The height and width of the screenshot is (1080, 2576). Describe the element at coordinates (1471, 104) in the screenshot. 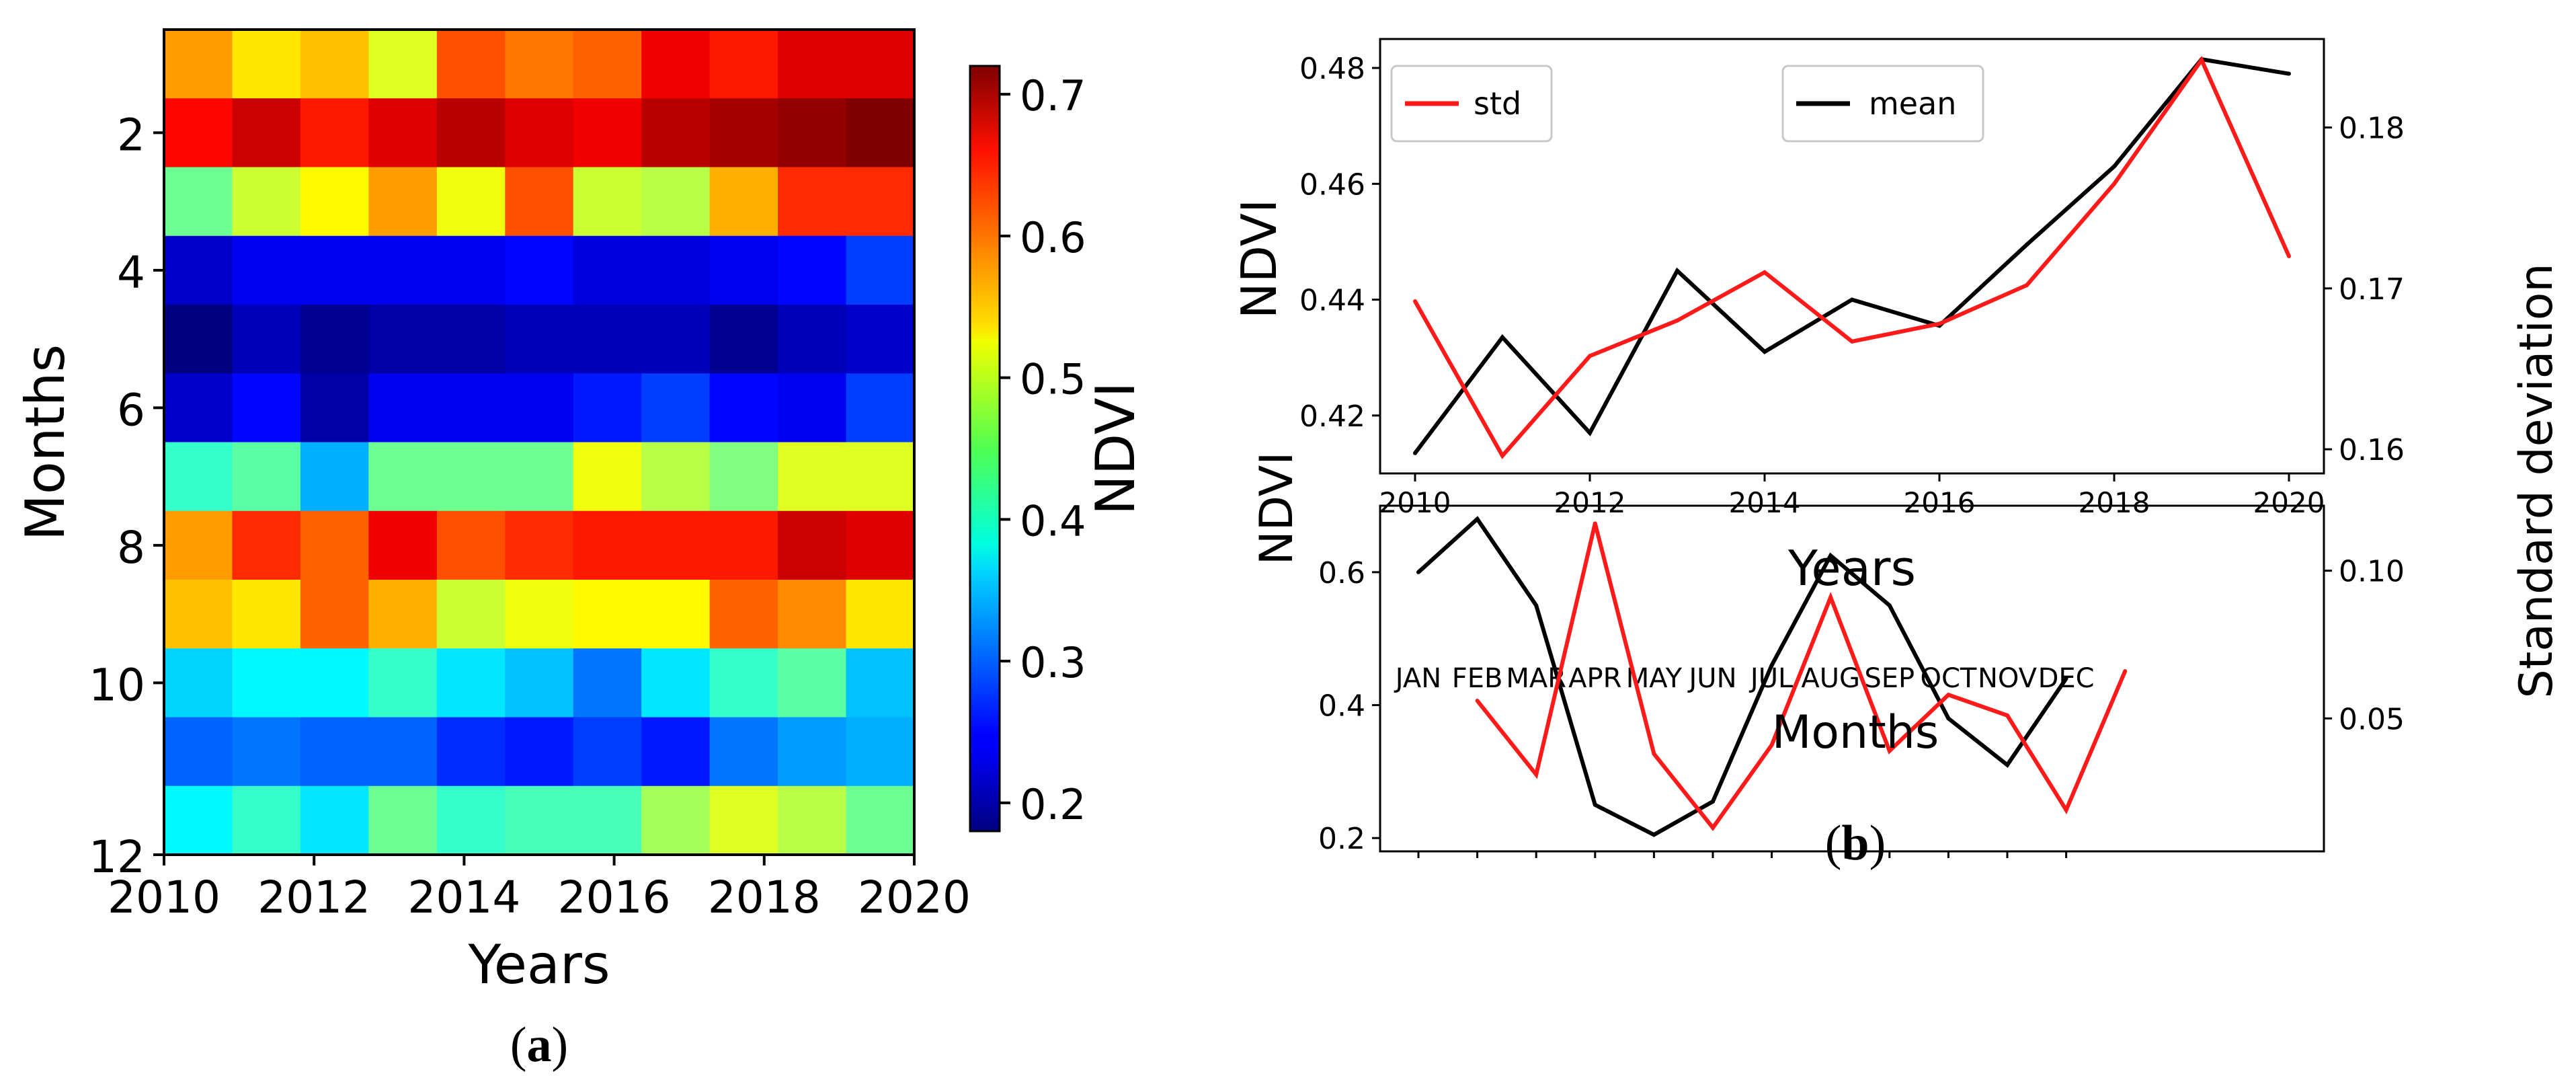

I see `legend-std-box` at that location.